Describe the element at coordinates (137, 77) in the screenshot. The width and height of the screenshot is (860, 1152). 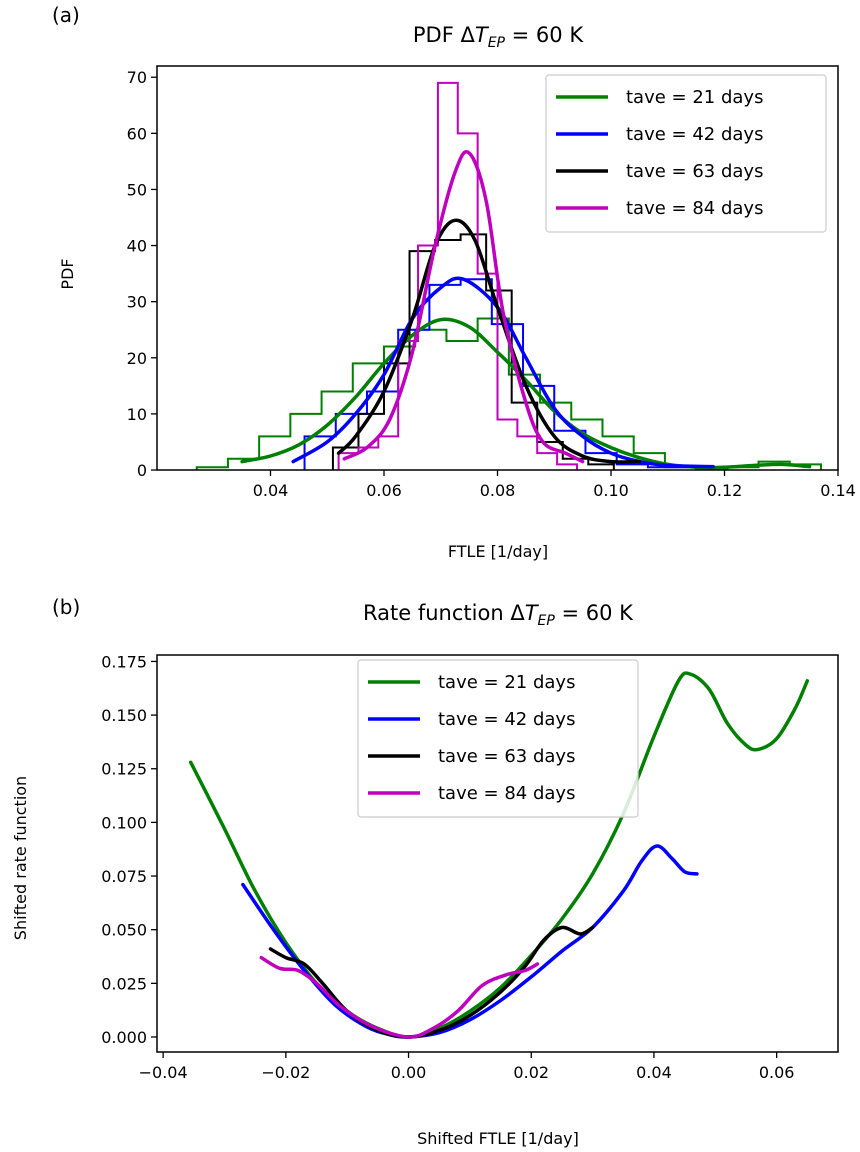
I see `y-tick-label: 70` at that location.